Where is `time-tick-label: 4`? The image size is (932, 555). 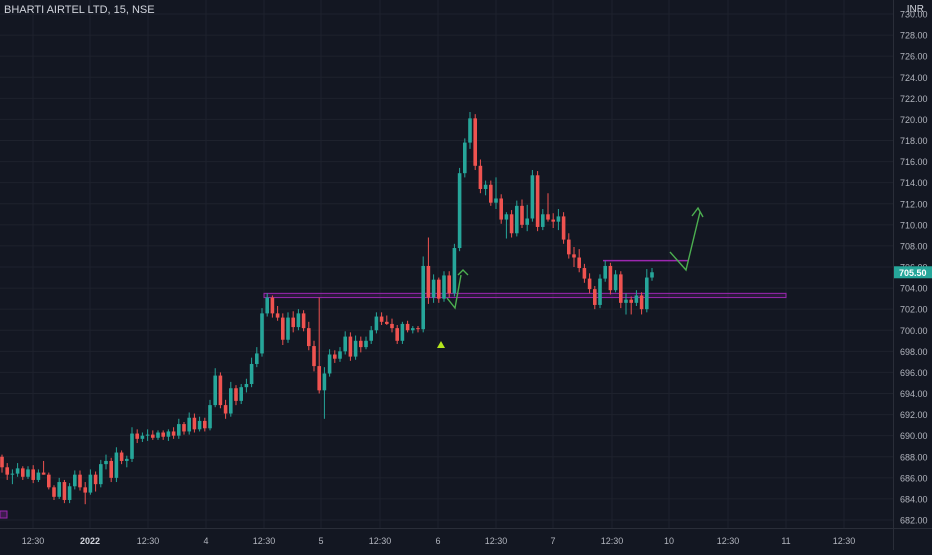
time-tick-label: 4 is located at coordinates (205, 541).